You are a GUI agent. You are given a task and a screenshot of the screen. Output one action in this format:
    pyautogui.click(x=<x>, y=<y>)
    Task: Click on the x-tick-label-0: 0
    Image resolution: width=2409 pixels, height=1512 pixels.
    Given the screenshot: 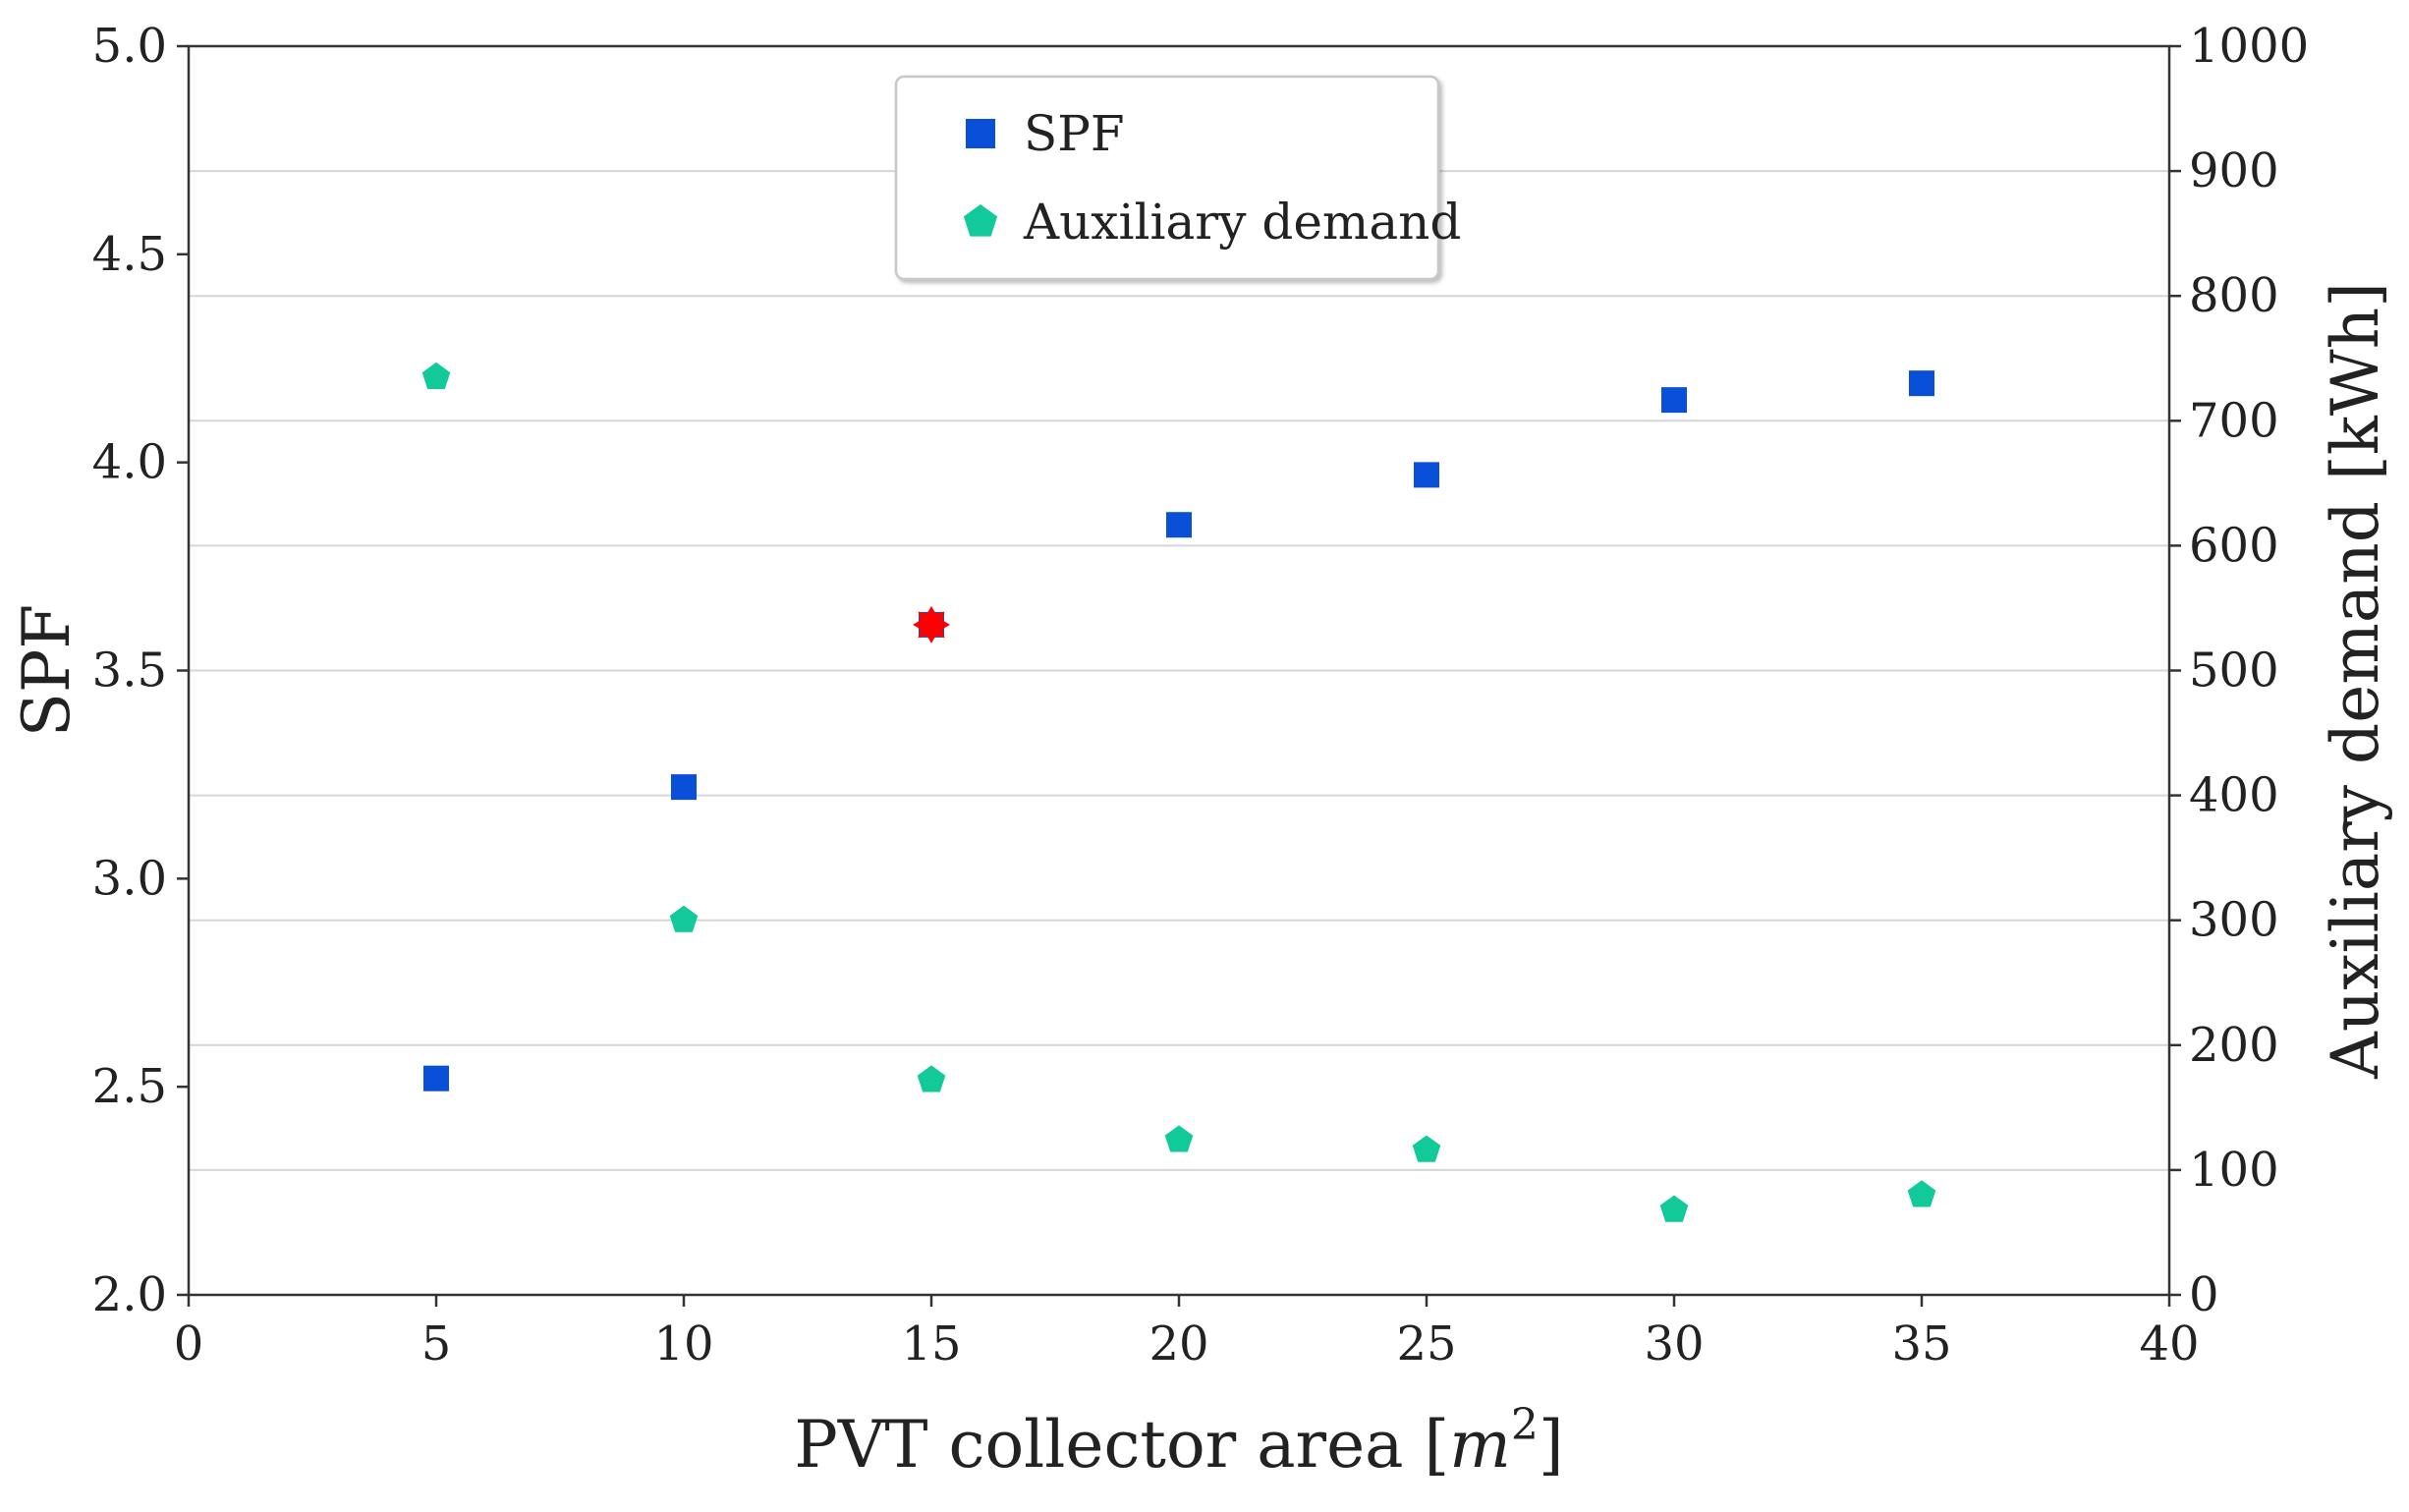 What is the action you would take?
    pyautogui.click(x=189, y=1344)
    